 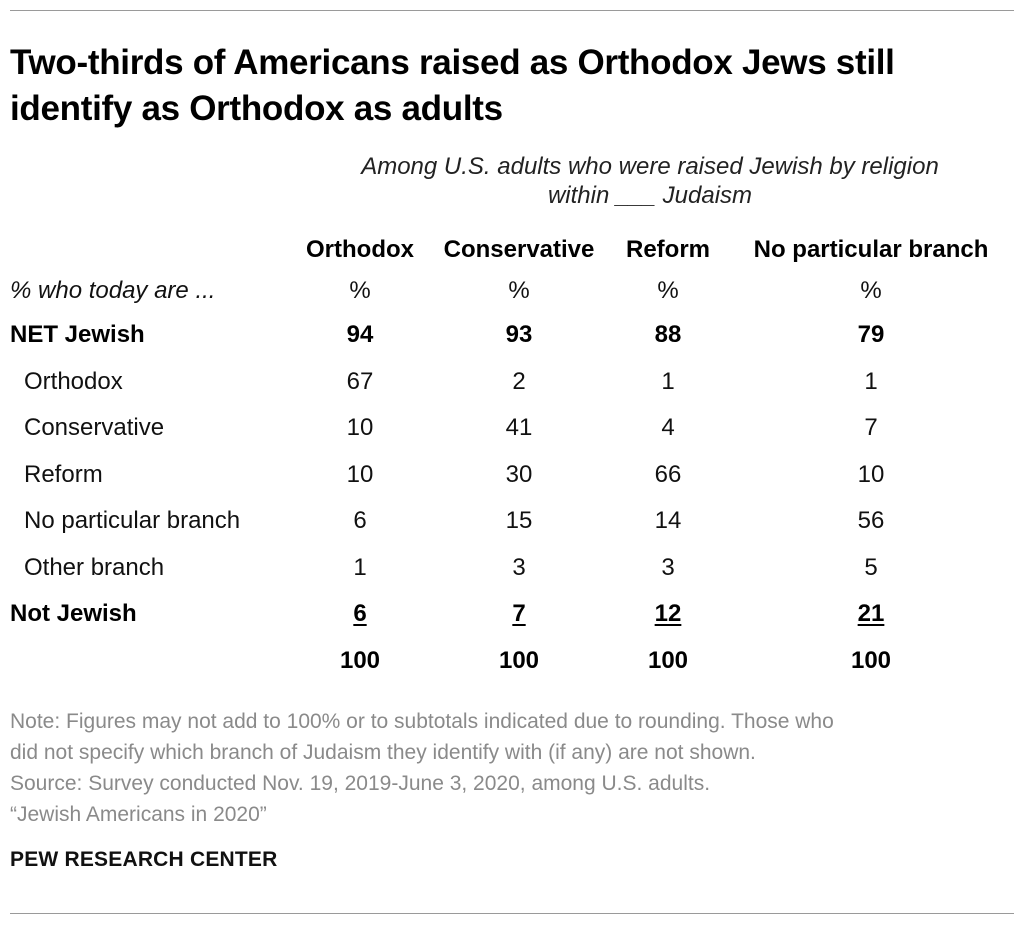 What do you see at coordinates (73, 381) in the screenshot?
I see `row-label: Orthodox` at bounding box center [73, 381].